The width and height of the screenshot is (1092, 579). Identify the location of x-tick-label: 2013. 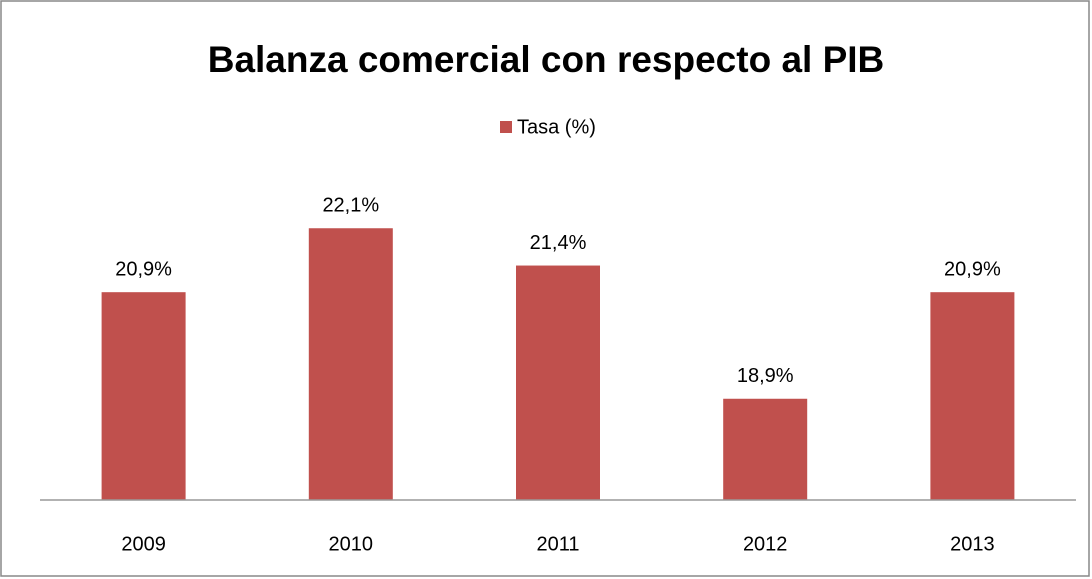
(972, 544).